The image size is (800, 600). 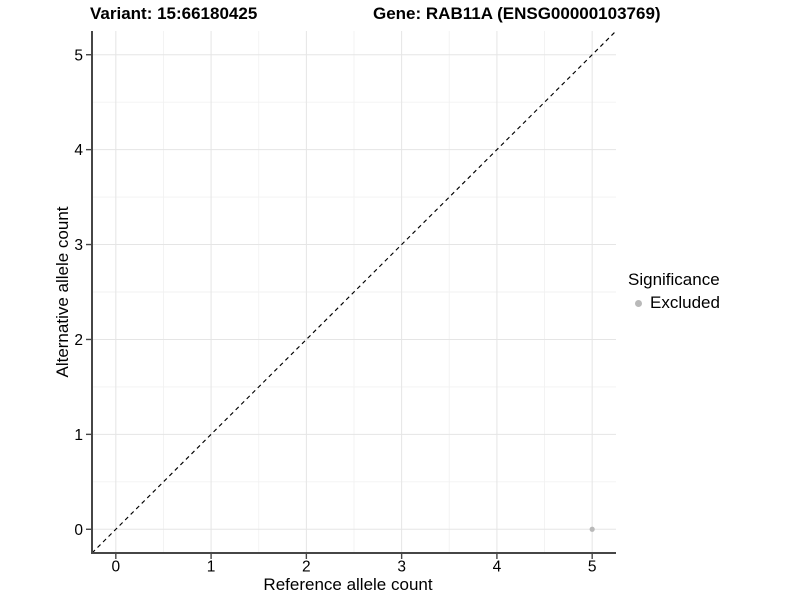 I want to click on legend-key, so click(x=638, y=303).